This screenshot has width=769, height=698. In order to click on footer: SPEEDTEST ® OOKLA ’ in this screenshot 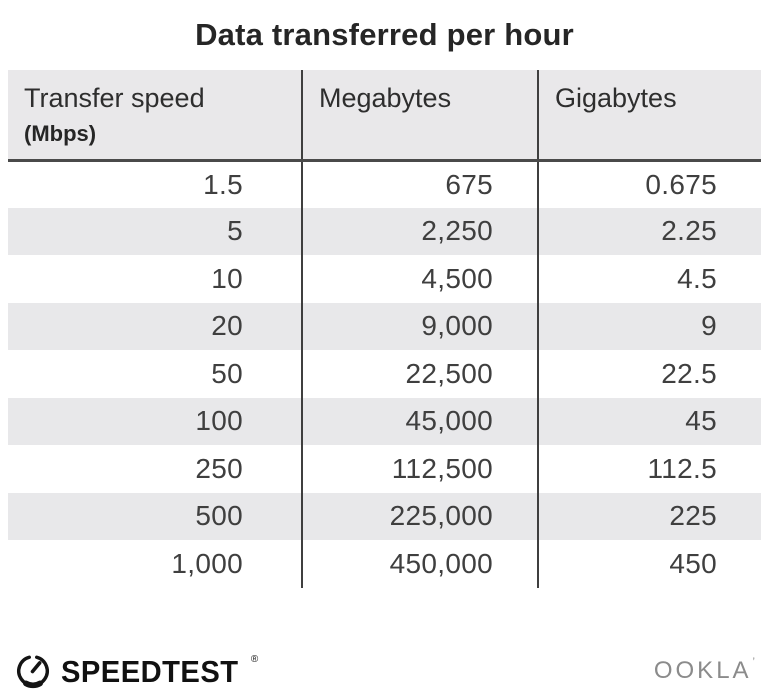, I will do `click(384, 671)`.